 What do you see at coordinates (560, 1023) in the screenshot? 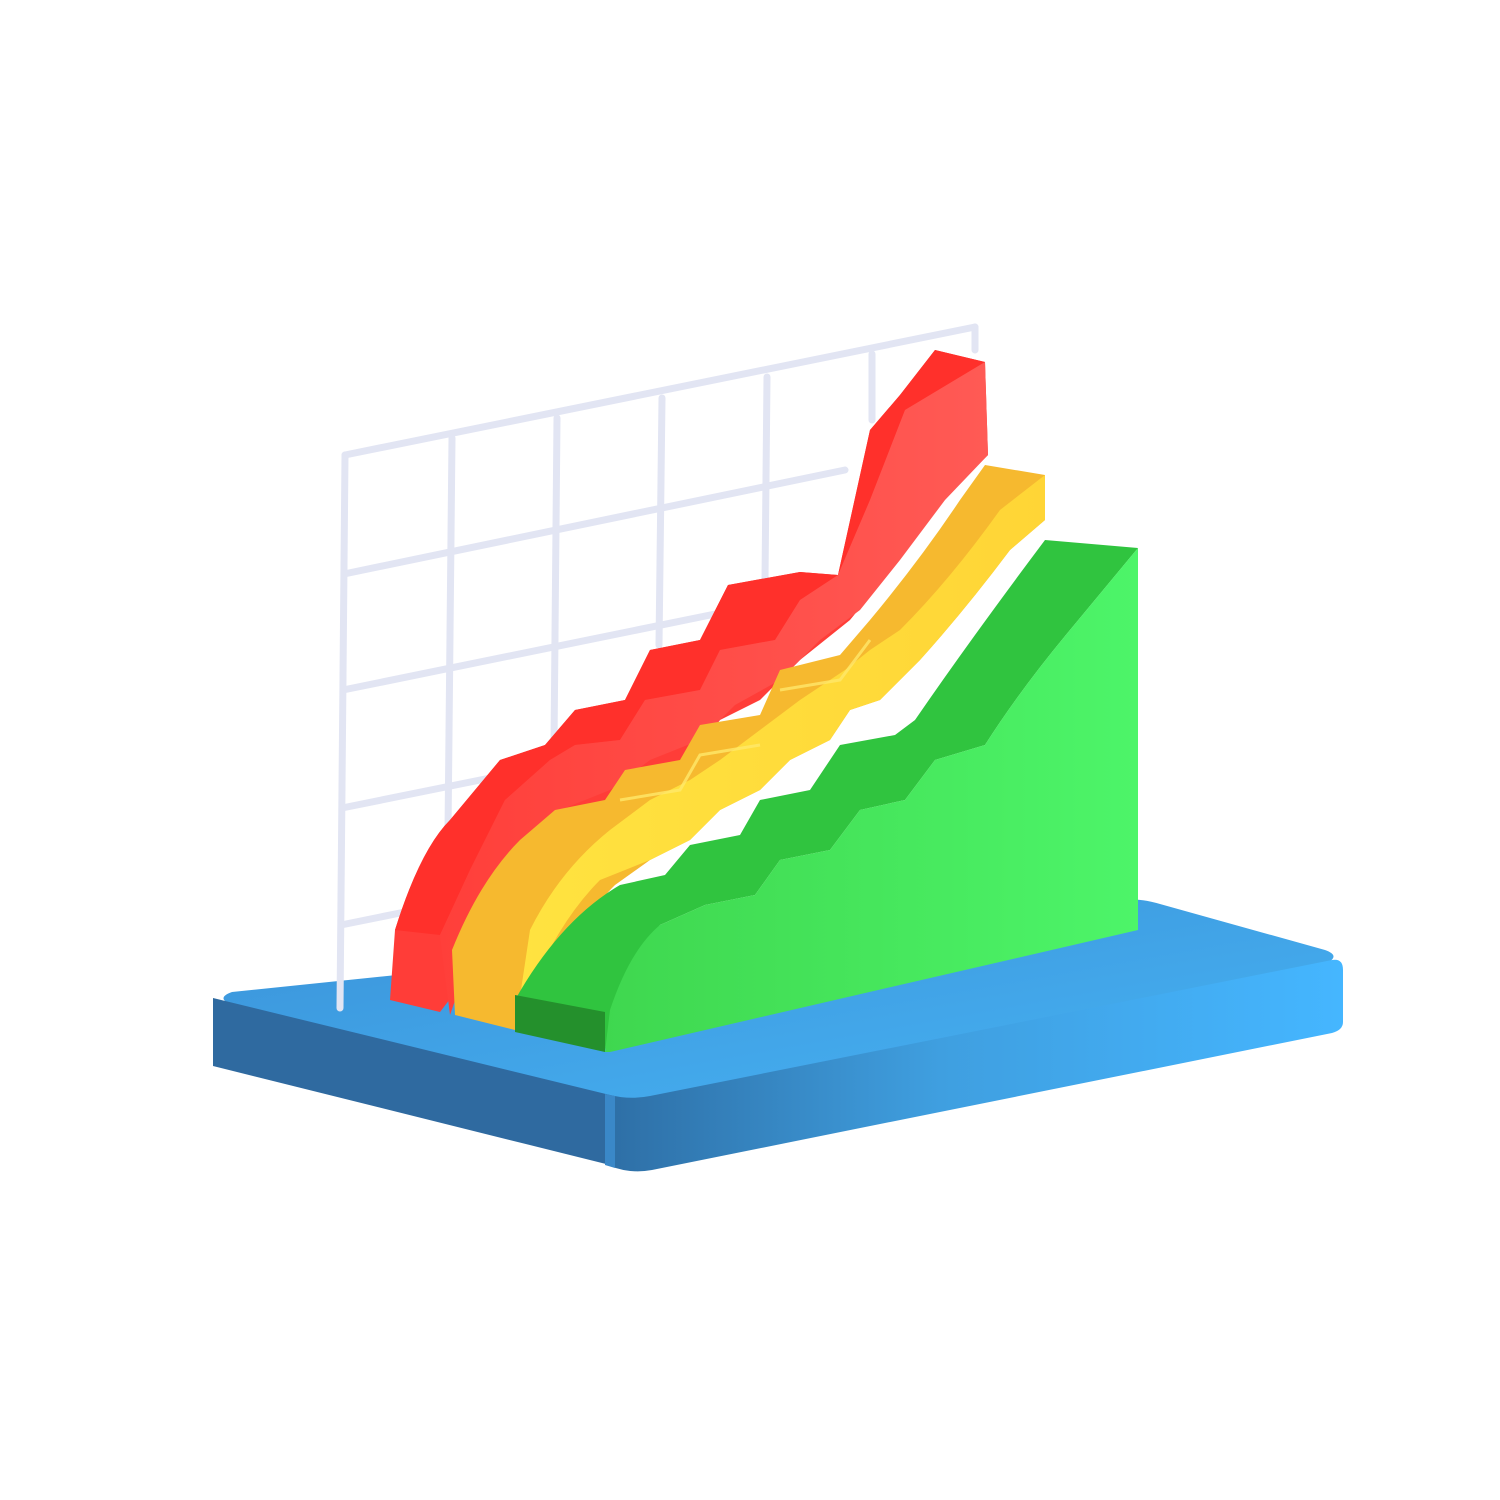
I see `green-layer-bottom-edge` at bounding box center [560, 1023].